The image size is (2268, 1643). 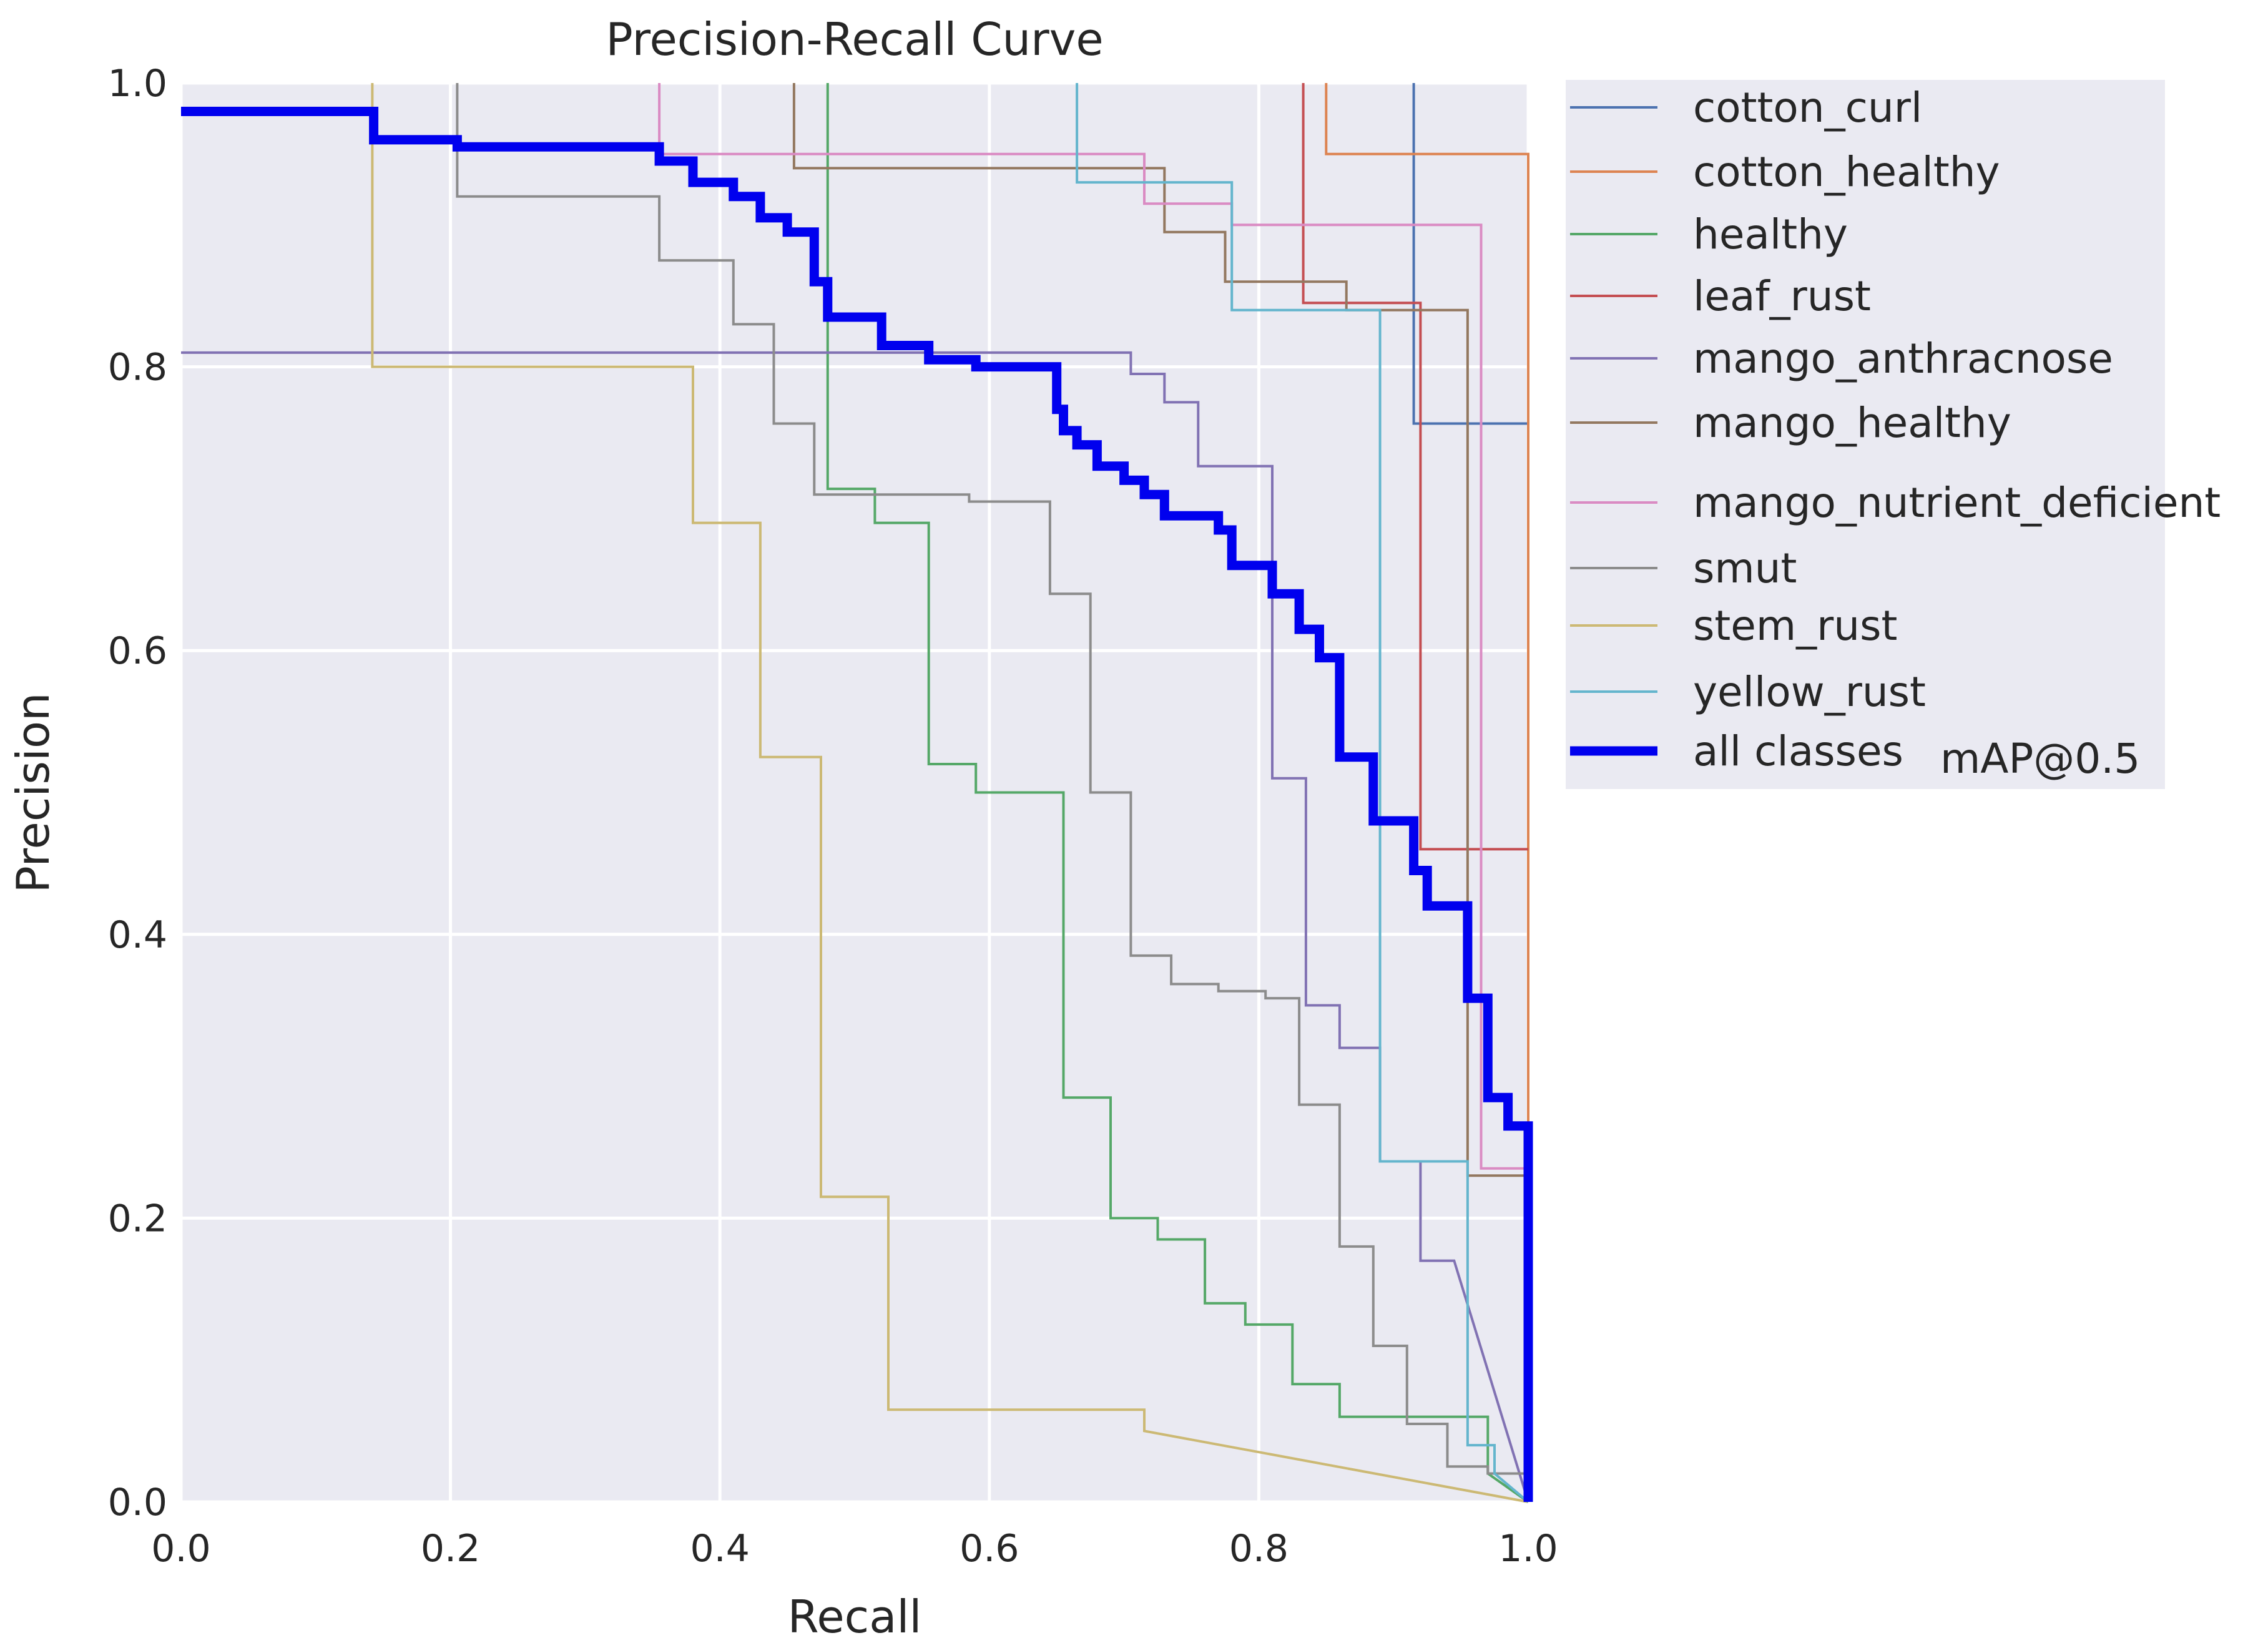 I want to click on y-tick-label: 0.2, so click(x=137, y=1218).